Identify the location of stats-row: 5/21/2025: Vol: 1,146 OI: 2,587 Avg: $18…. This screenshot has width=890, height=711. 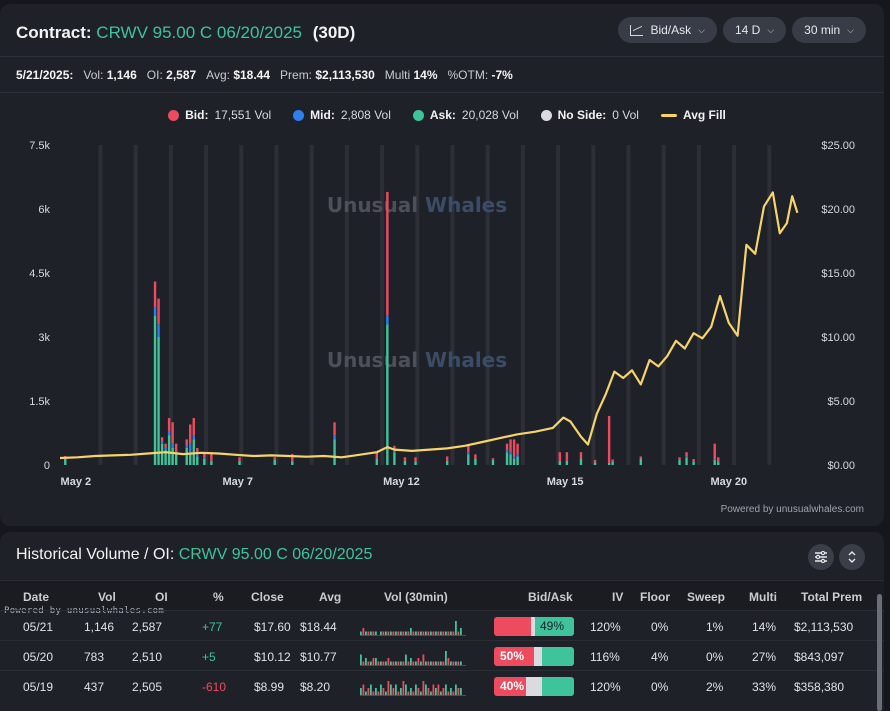
(264, 75).